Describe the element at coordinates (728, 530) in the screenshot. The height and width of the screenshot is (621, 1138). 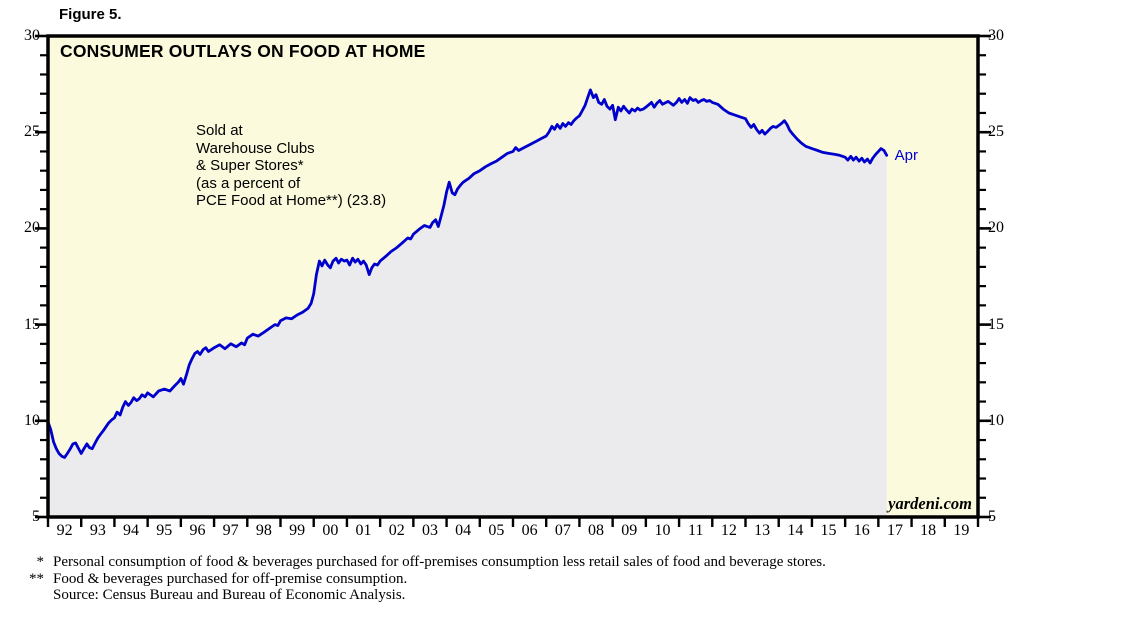
I see `x-axis-label: 12` at that location.